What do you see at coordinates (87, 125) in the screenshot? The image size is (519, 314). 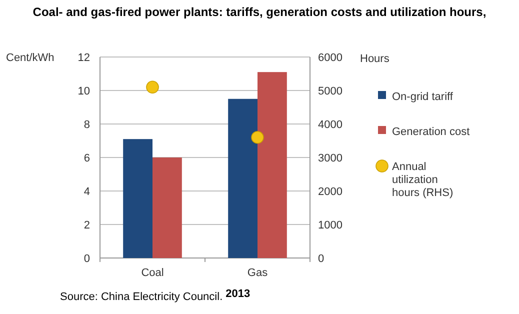 I see `y-tick-label: 8` at bounding box center [87, 125].